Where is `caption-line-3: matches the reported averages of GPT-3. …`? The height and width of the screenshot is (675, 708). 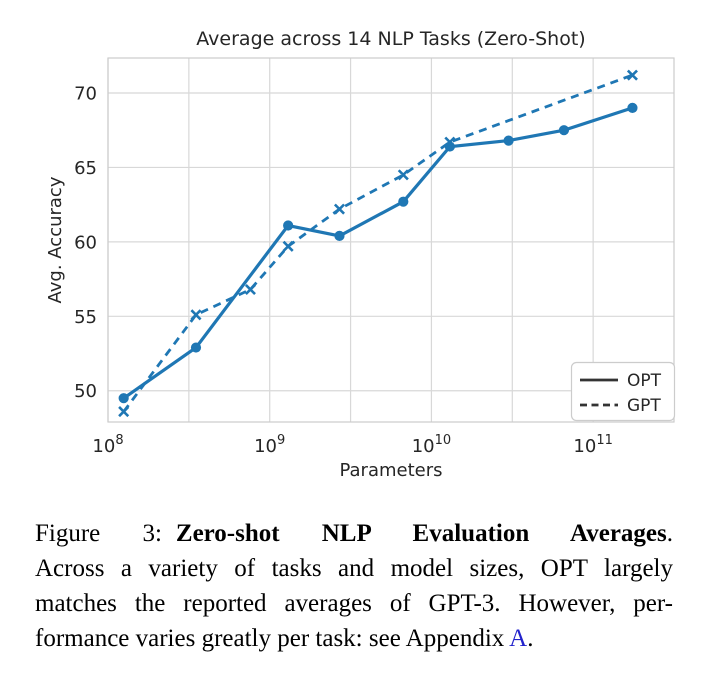 caption-line-3: matches the reported averages of GPT-3. … is located at coordinates (354, 603).